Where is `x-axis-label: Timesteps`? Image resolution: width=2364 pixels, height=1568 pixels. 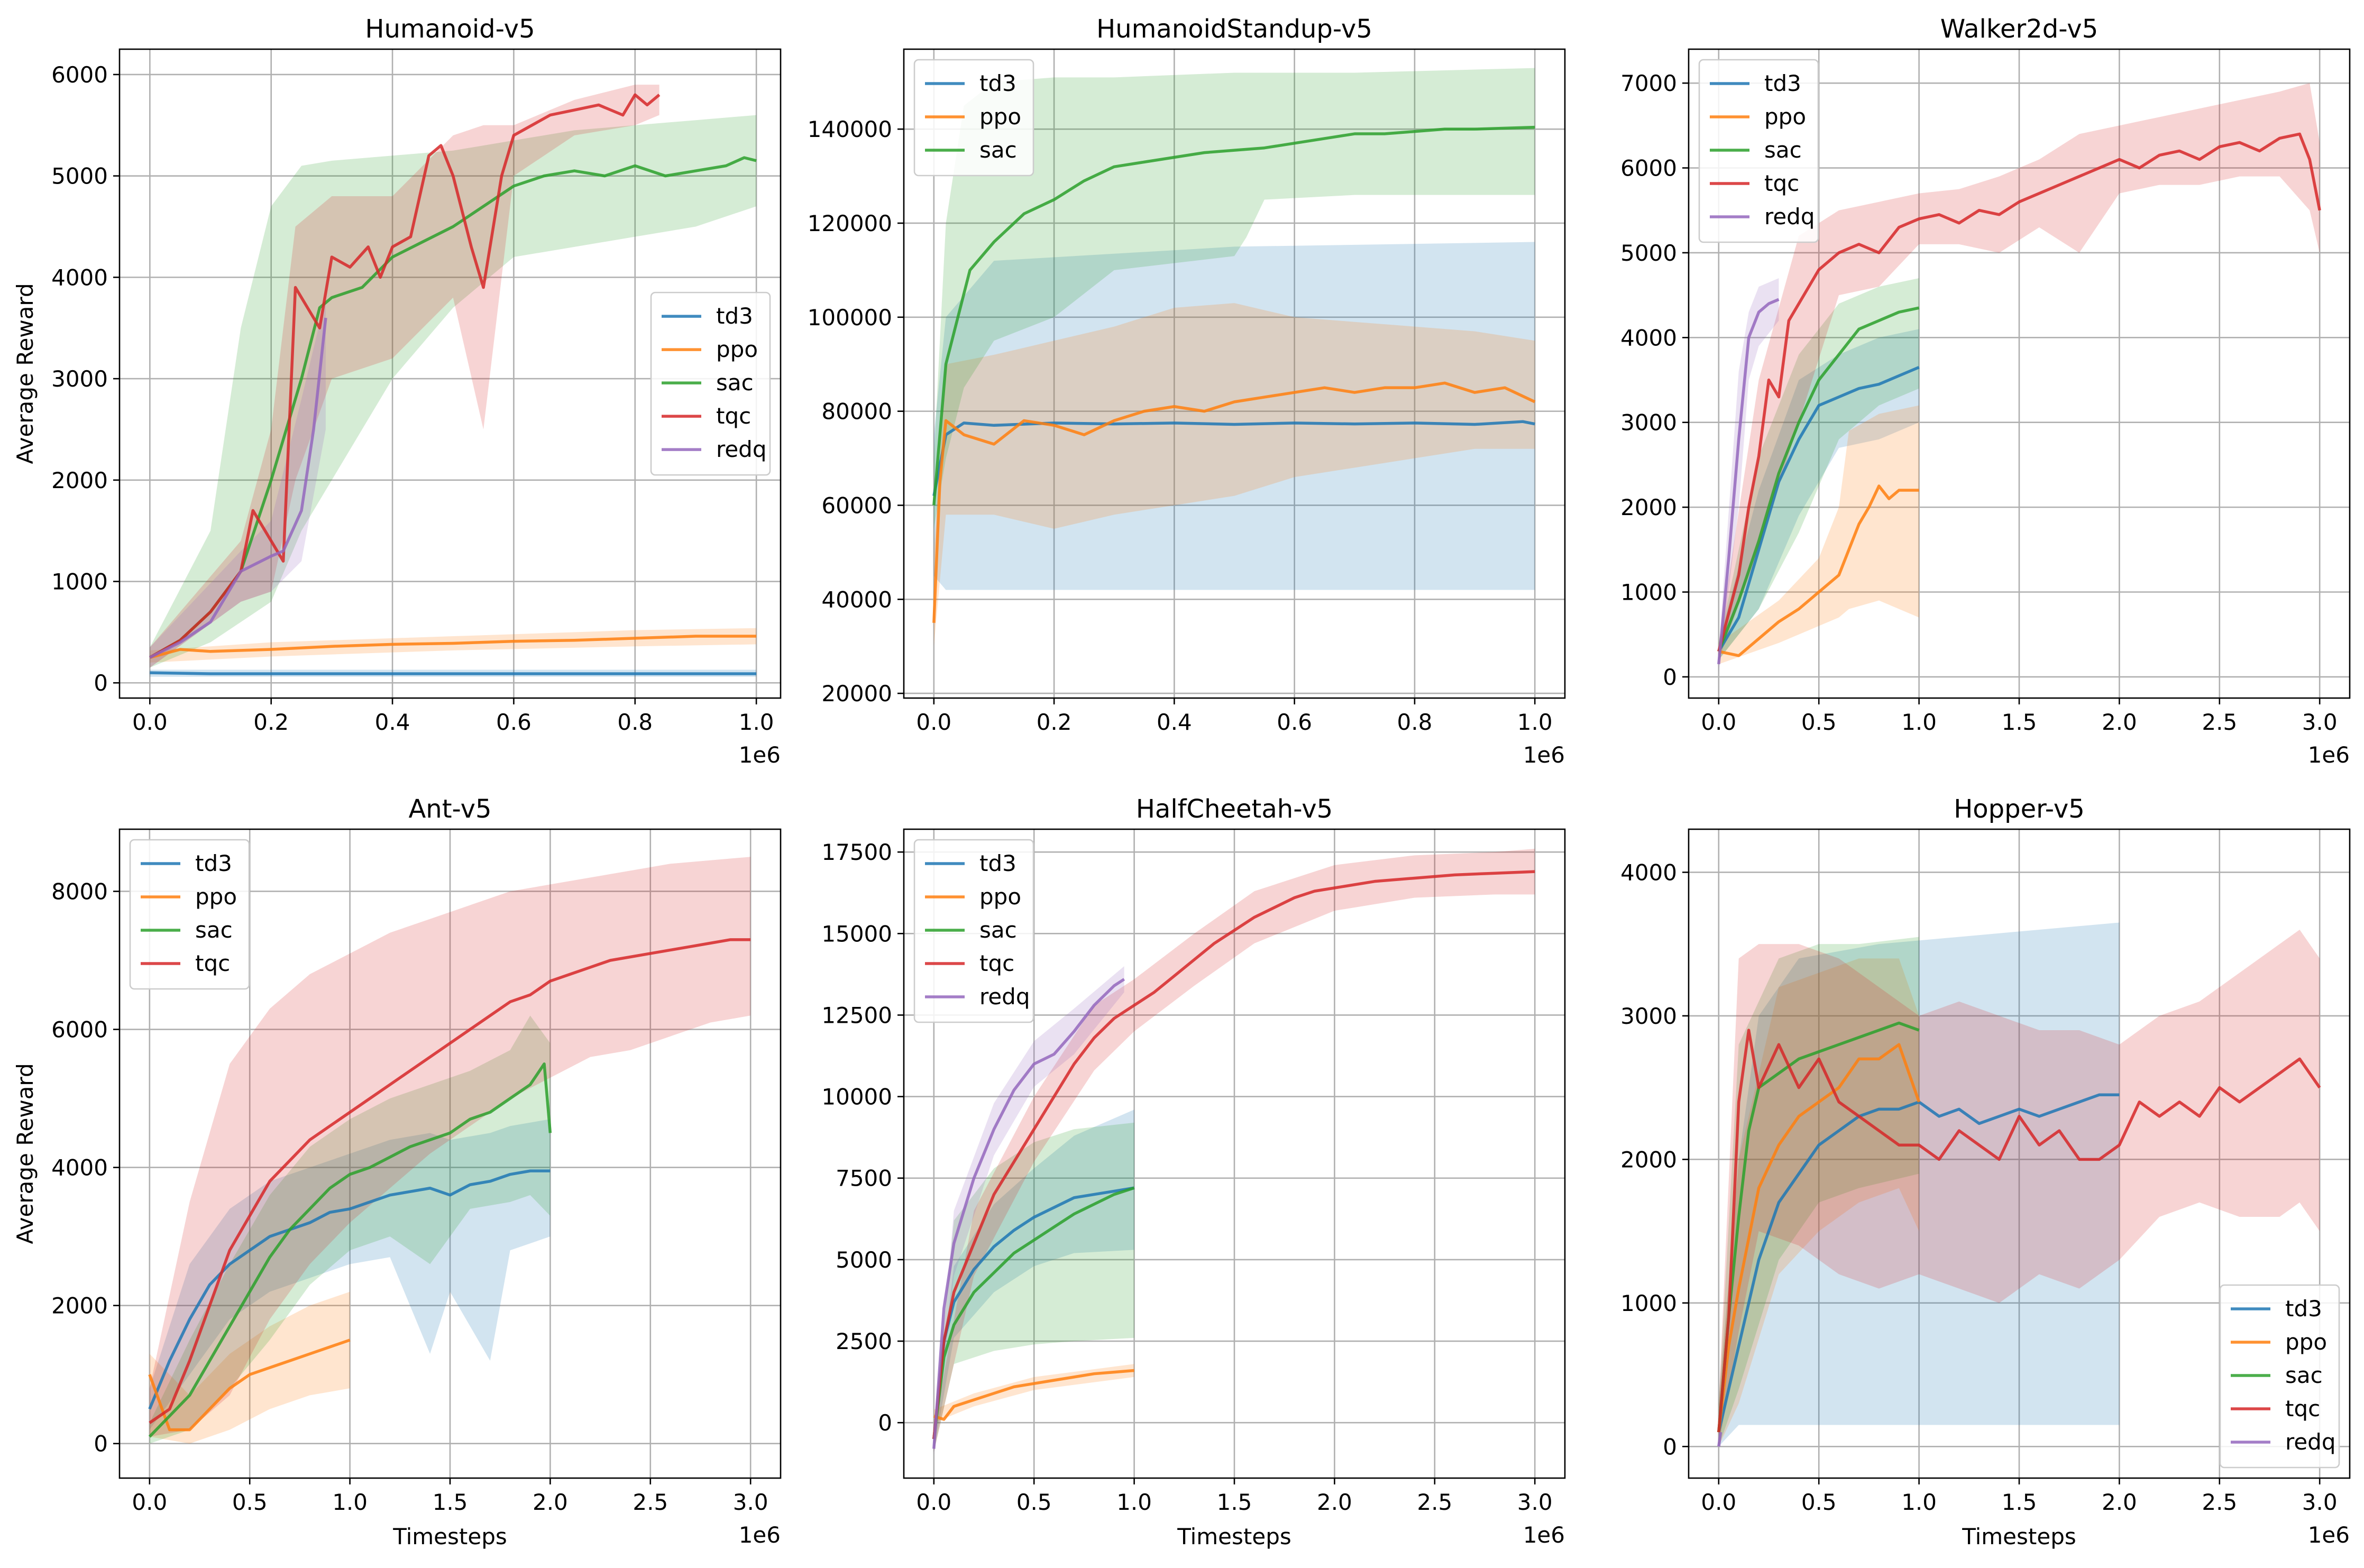 x-axis-label: Timesteps is located at coordinates (1234, 1536).